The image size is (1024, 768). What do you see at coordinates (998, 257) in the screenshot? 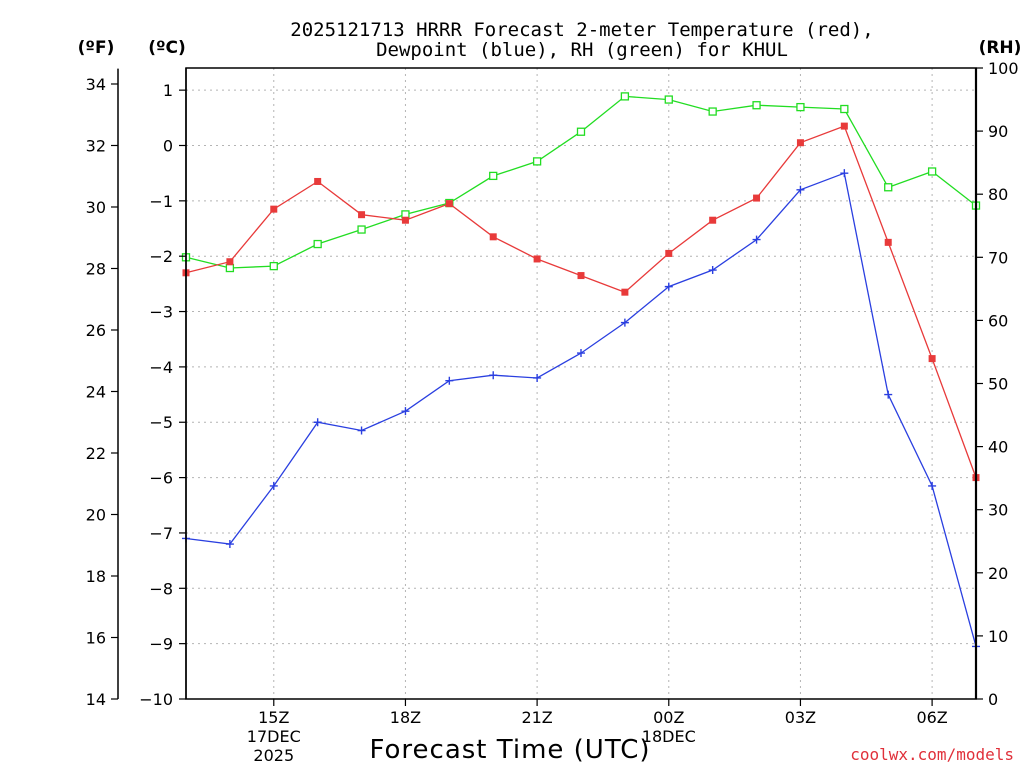
I see `rh-tick-label: 70` at bounding box center [998, 257].